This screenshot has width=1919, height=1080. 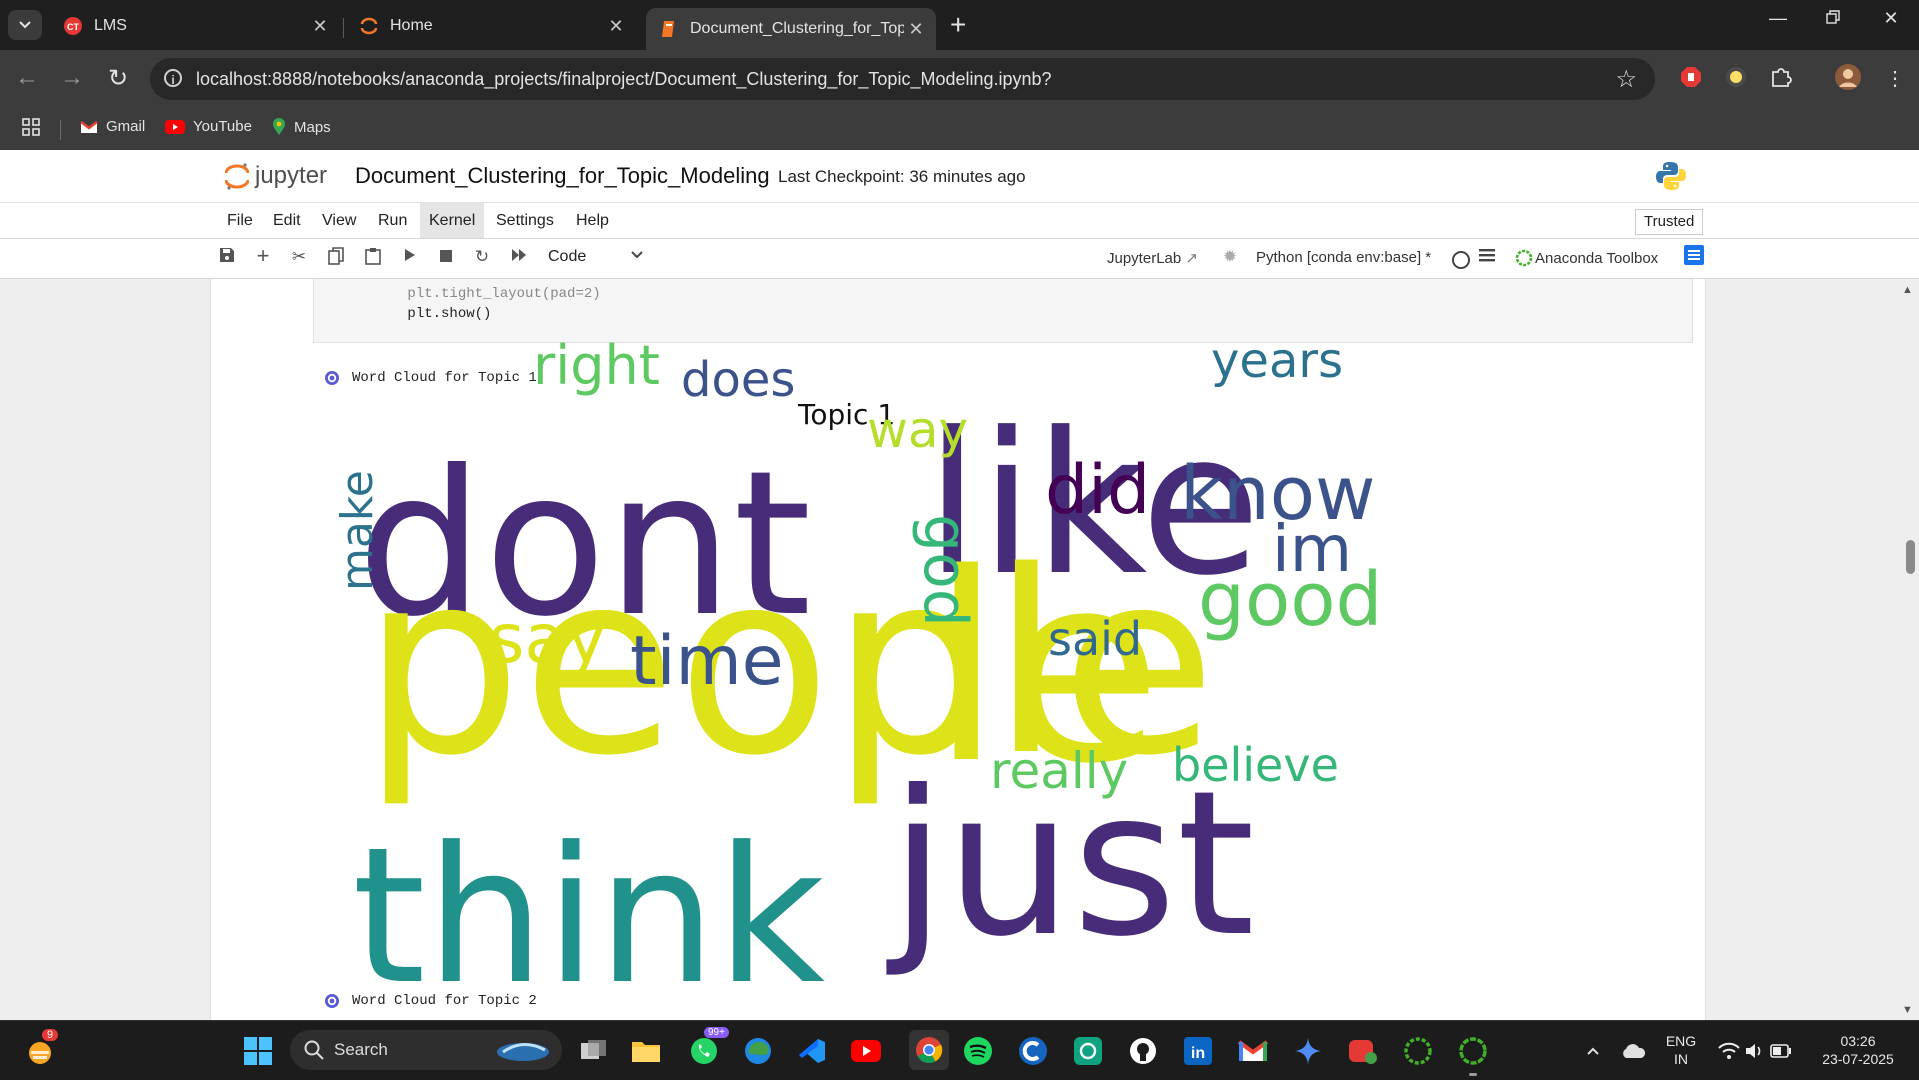 What do you see at coordinates (369, 26) in the screenshot?
I see `jupyter-icon` at bounding box center [369, 26].